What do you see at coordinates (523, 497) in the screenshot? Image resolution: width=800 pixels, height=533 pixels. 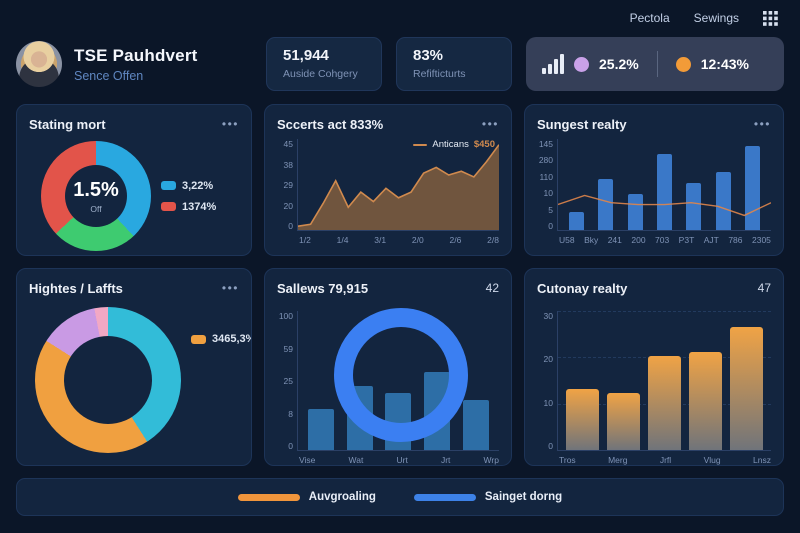 I see `footer-legend-label: Sainget dorng` at bounding box center [523, 497].